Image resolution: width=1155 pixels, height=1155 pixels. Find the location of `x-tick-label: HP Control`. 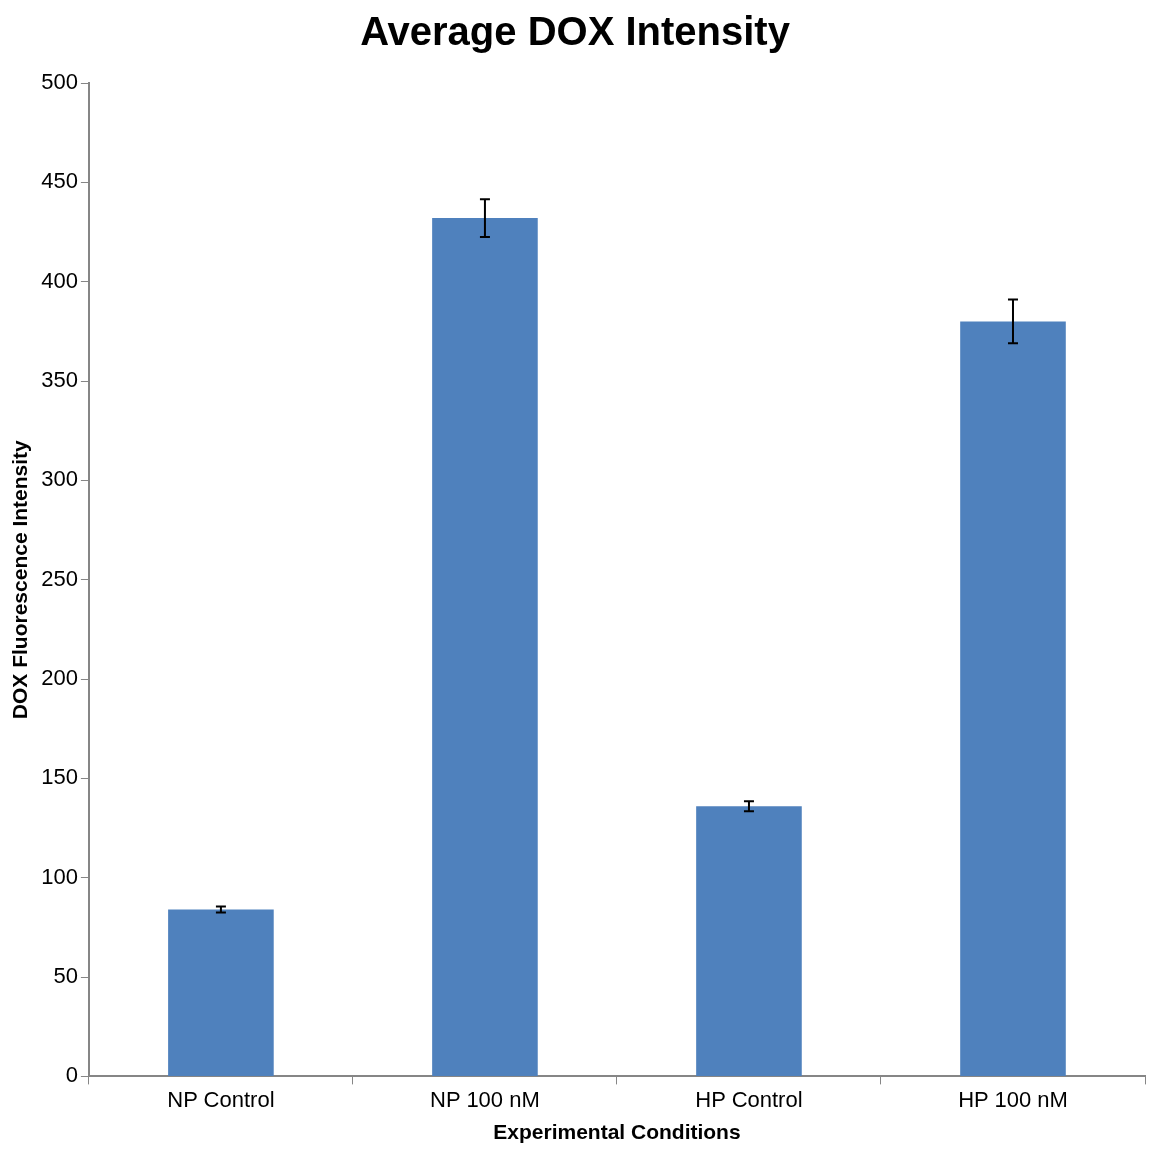

x-tick-label: HP Control is located at coordinates (749, 1099).